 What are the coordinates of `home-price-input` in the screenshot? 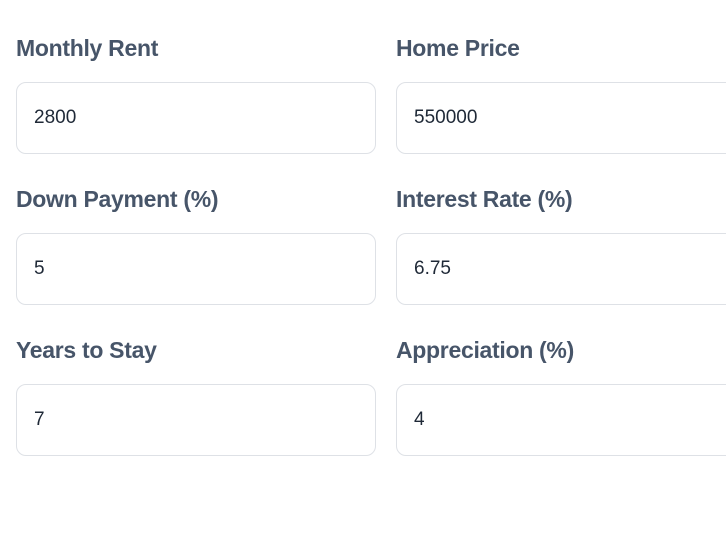 It's located at (561, 118).